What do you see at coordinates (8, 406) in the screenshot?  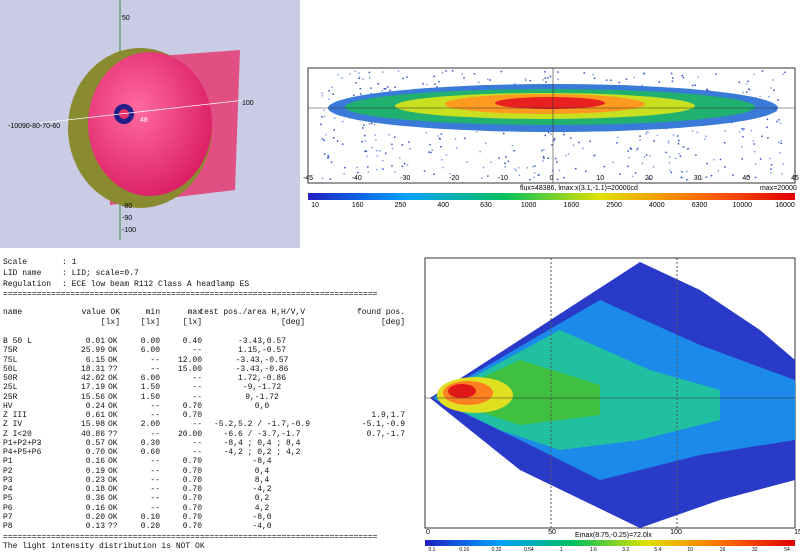 I see `row-name: HV` at bounding box center [8, 406].